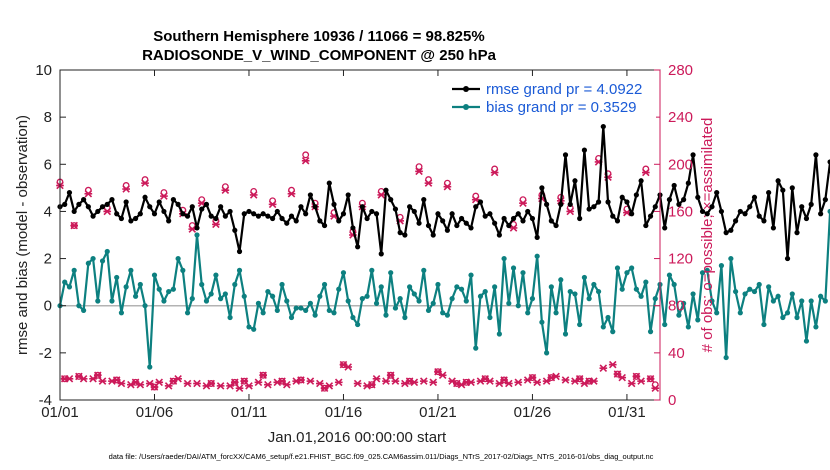 The width and height of the screenshot is (830, 470). What do you see at coordinates (438, 412) in the screenshot?
I see `x-tick-label: 01/21` at bounding box center [438, 412].